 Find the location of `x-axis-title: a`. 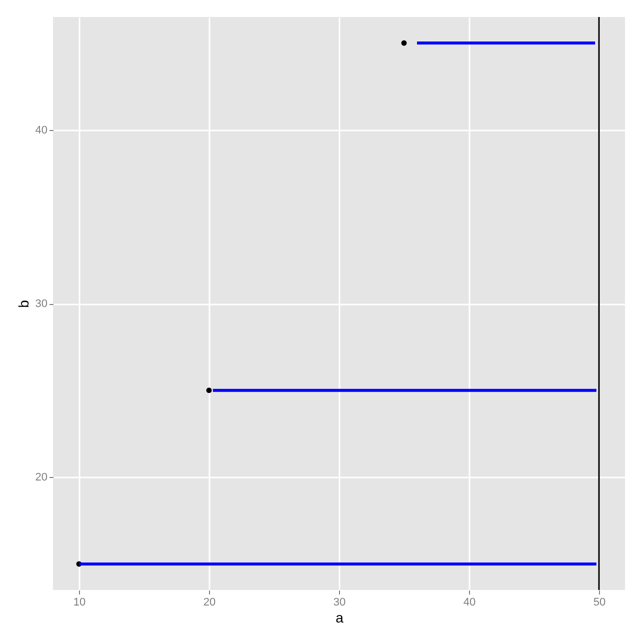

x-axis-title: a is located at coordinates (340, 618).